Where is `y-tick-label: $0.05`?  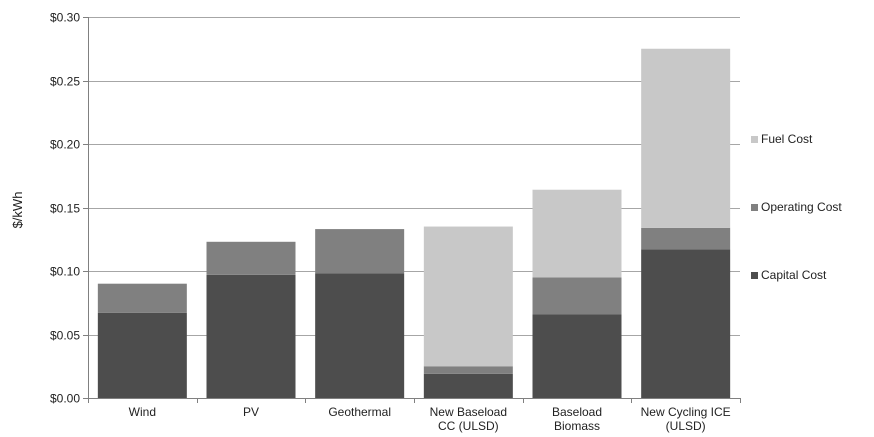 y-tick-label: $0.05 is located at coordinates (65, 336).